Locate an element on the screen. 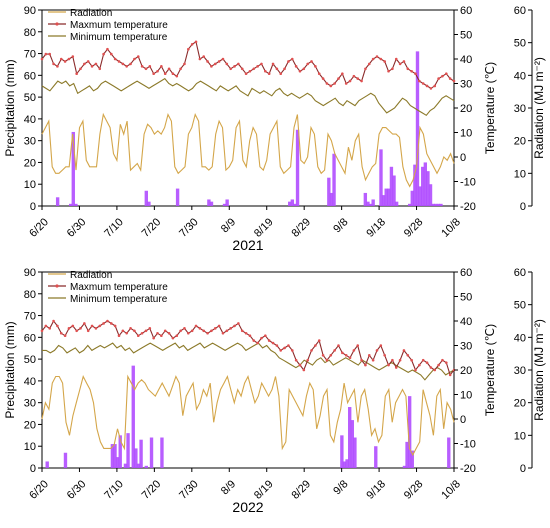  left-axis-tick-label: 90 is located at coordinates (30, 273).